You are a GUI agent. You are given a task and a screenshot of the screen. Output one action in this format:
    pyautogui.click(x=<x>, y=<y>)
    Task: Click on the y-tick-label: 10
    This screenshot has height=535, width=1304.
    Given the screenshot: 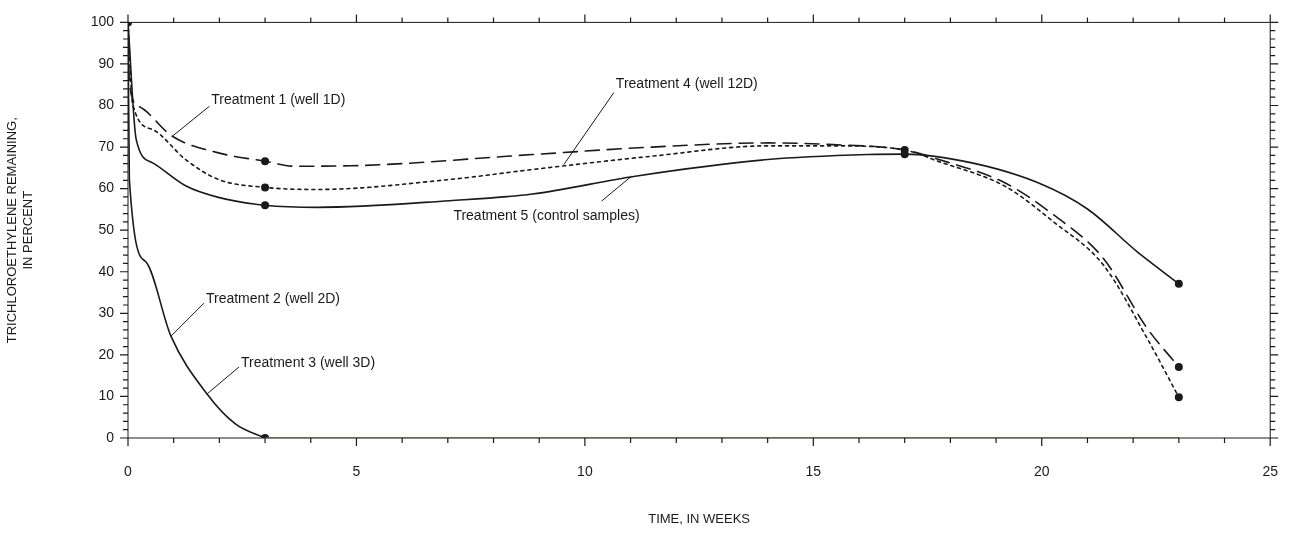 What is the action you would take?
    pyautogui.click(x=106, y=395)
    